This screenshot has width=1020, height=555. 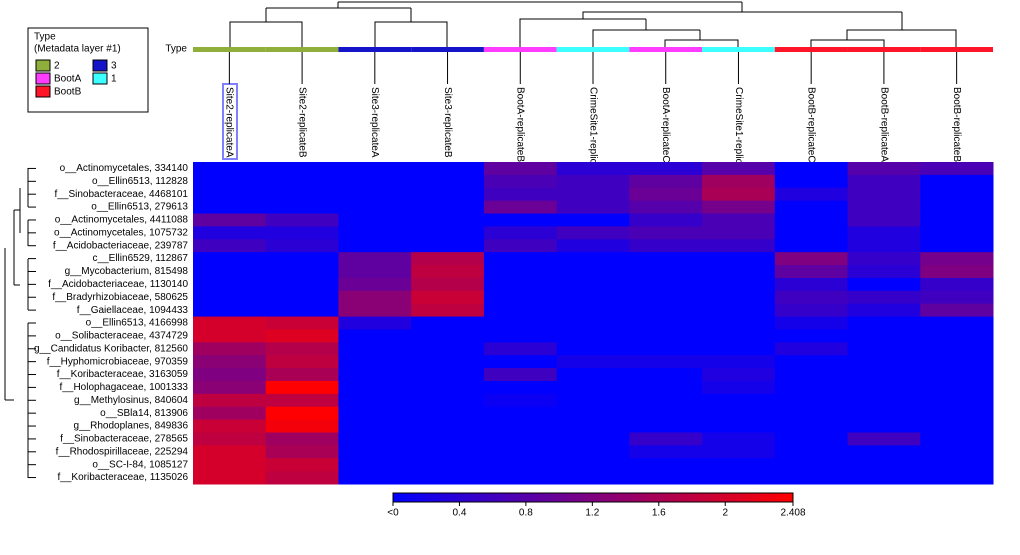 What do you see at coordinates (118, 361) in the screenshot?
I see `row-label: f__Hyphomicrobiaceae, 970359` at bounding box center [118, 361].